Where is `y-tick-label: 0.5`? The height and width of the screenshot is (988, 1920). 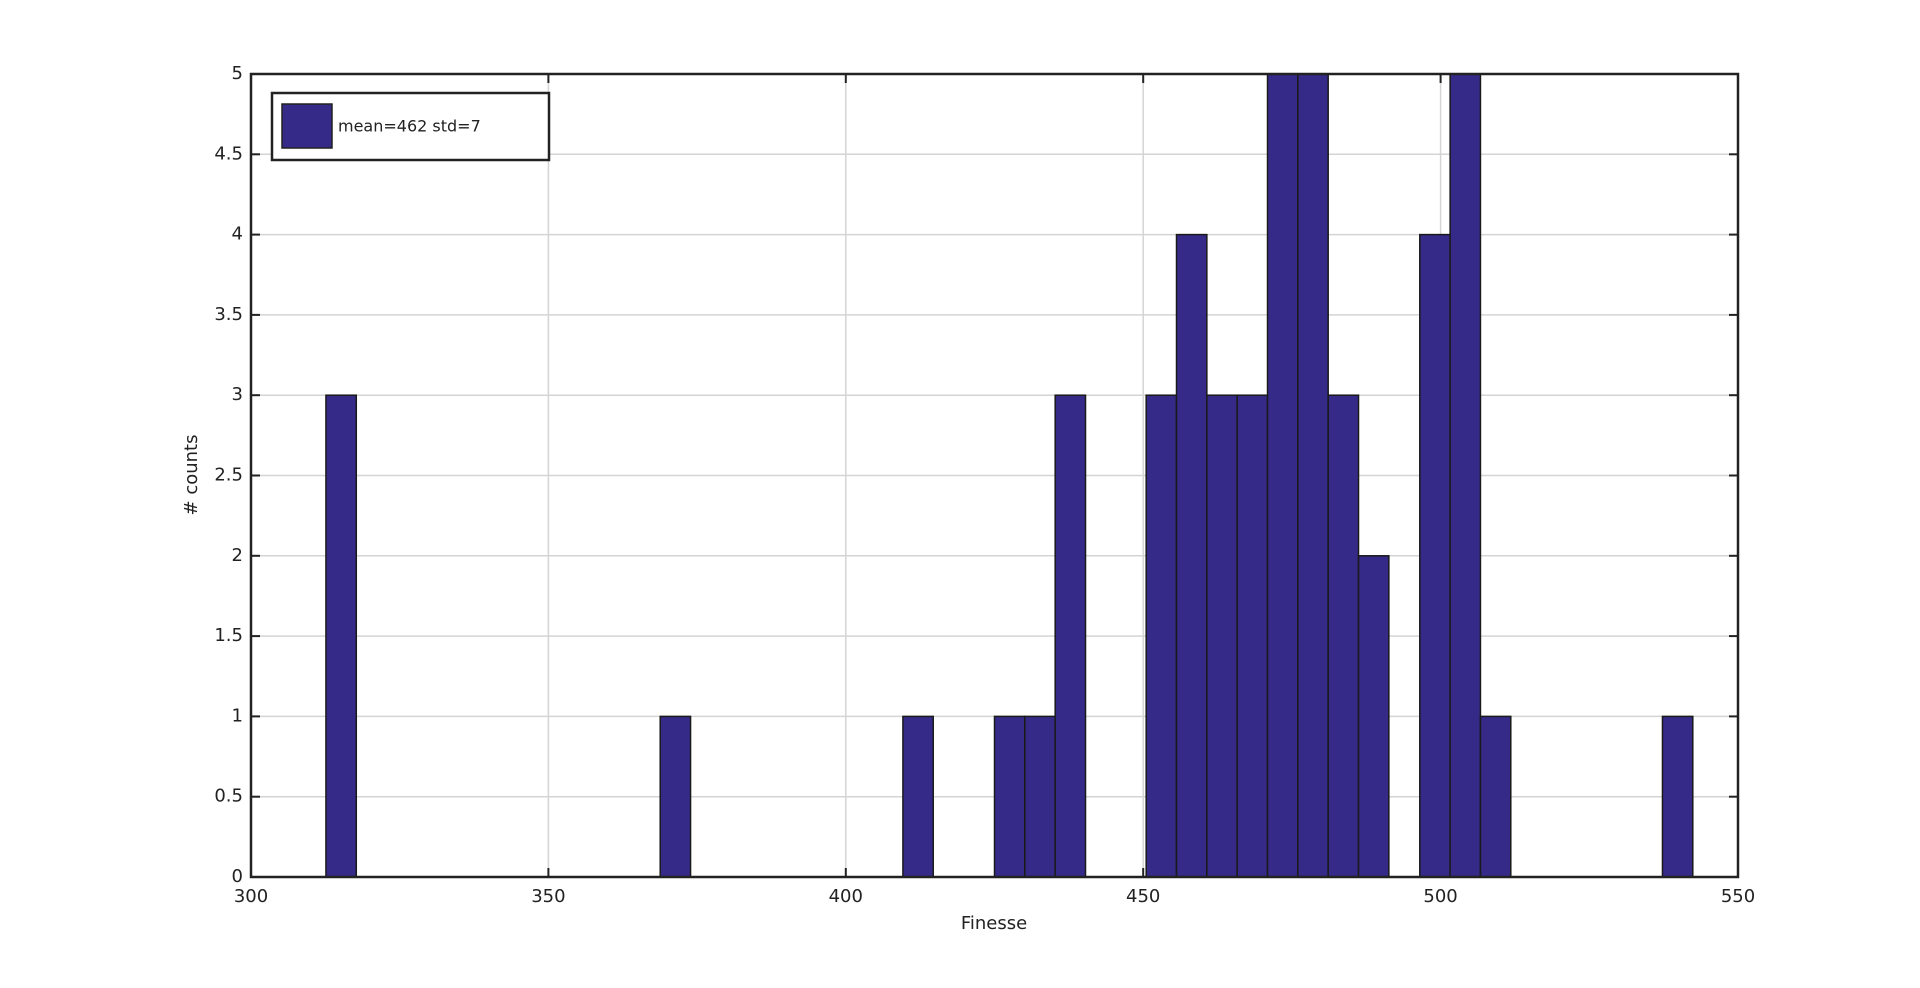
y-tick-label: 0.5 is located at coordinates (228, 796).